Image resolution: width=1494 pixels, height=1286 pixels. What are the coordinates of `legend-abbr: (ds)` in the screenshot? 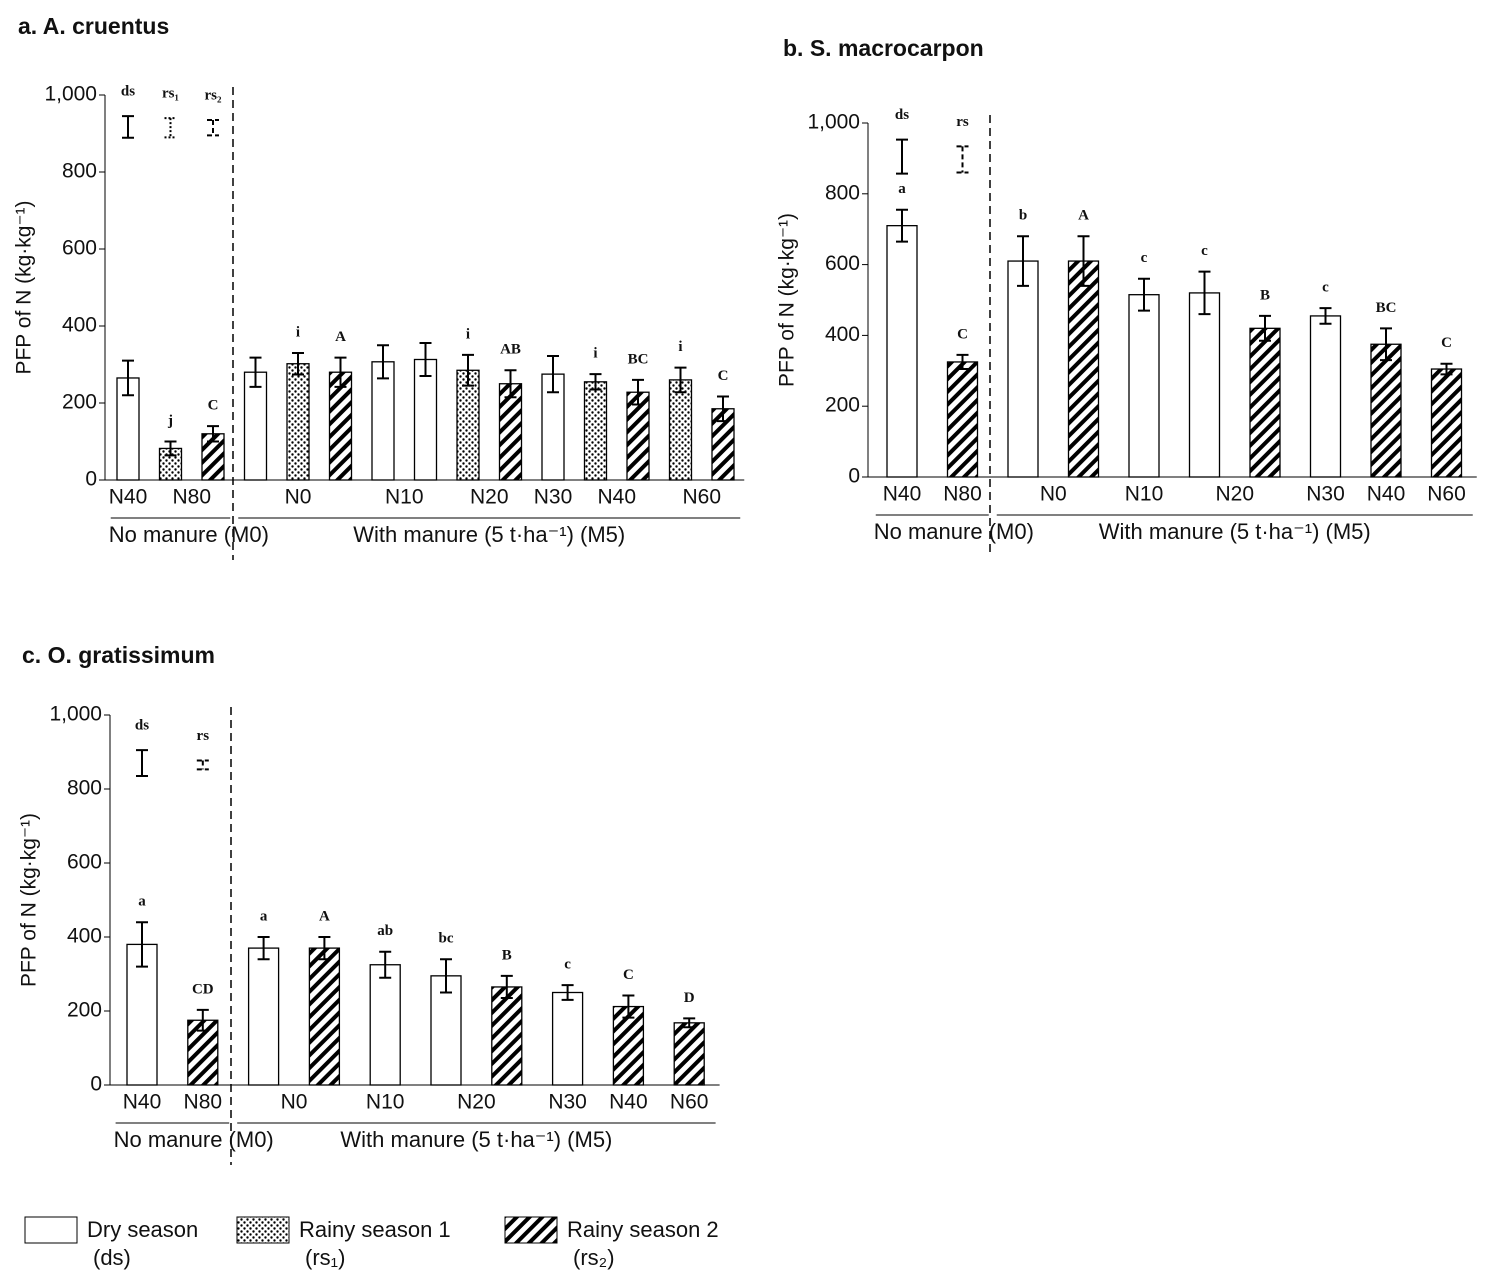 It's located at (112, 1257).